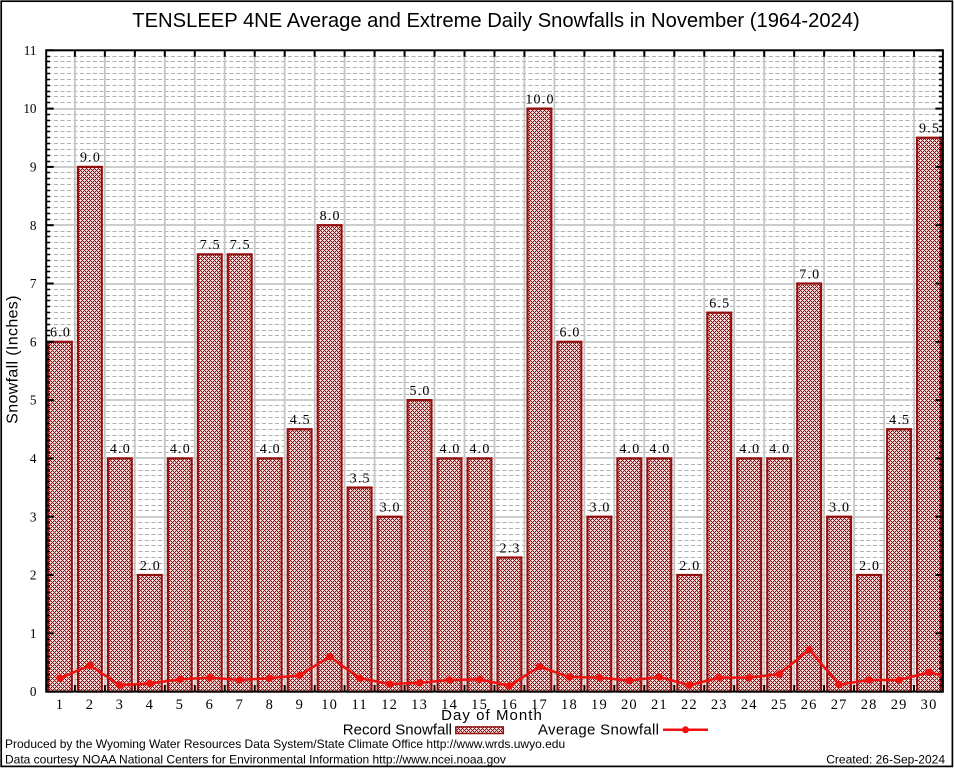 Image resolution: width=954 pixels, height=768 pixels. What do you see at coordinates (598, 730) in the screenshot?
I see `svg-text: Average Snowfall` at bounding box center [598, 730].